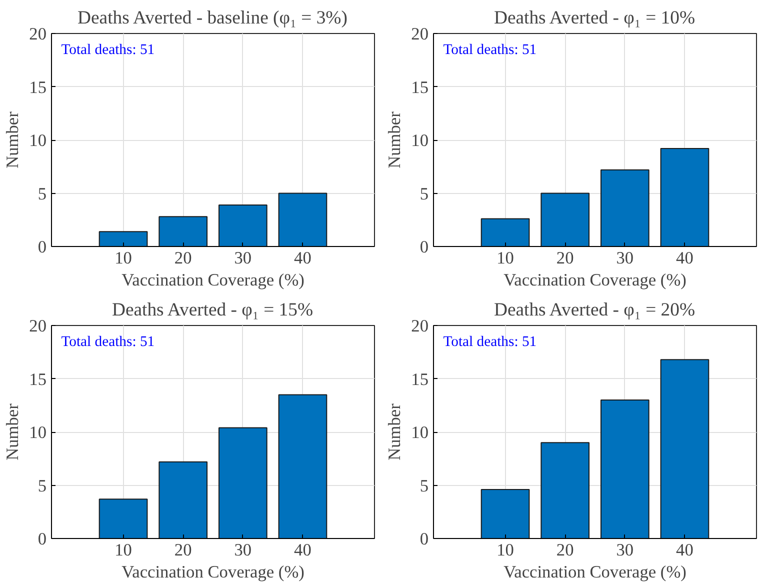 This screenshot has height=585, width=765. Describe the element at coordinates (594, 310) in the screenshot. I see `chart-title: Deaths Averted - φ₁ = 20%` at that location.